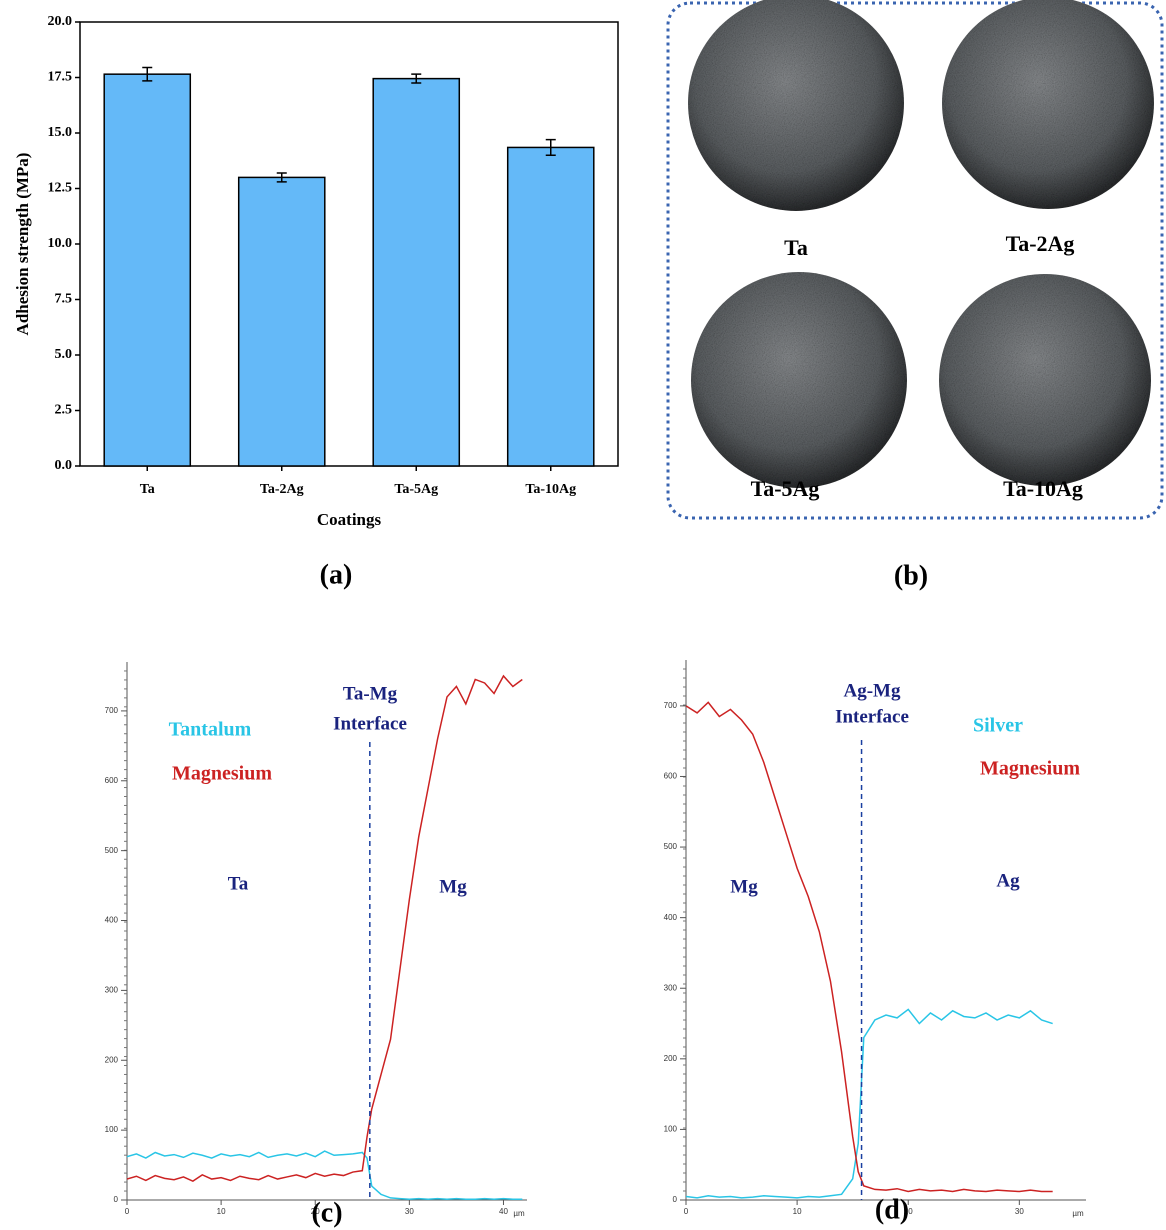 The width and height of the screenshot is (1166, 1230). What do you see at coordinates (64, 410) in the screenshot?
I see `y-tick-label: 2.5` at bounding box center [64, 410].